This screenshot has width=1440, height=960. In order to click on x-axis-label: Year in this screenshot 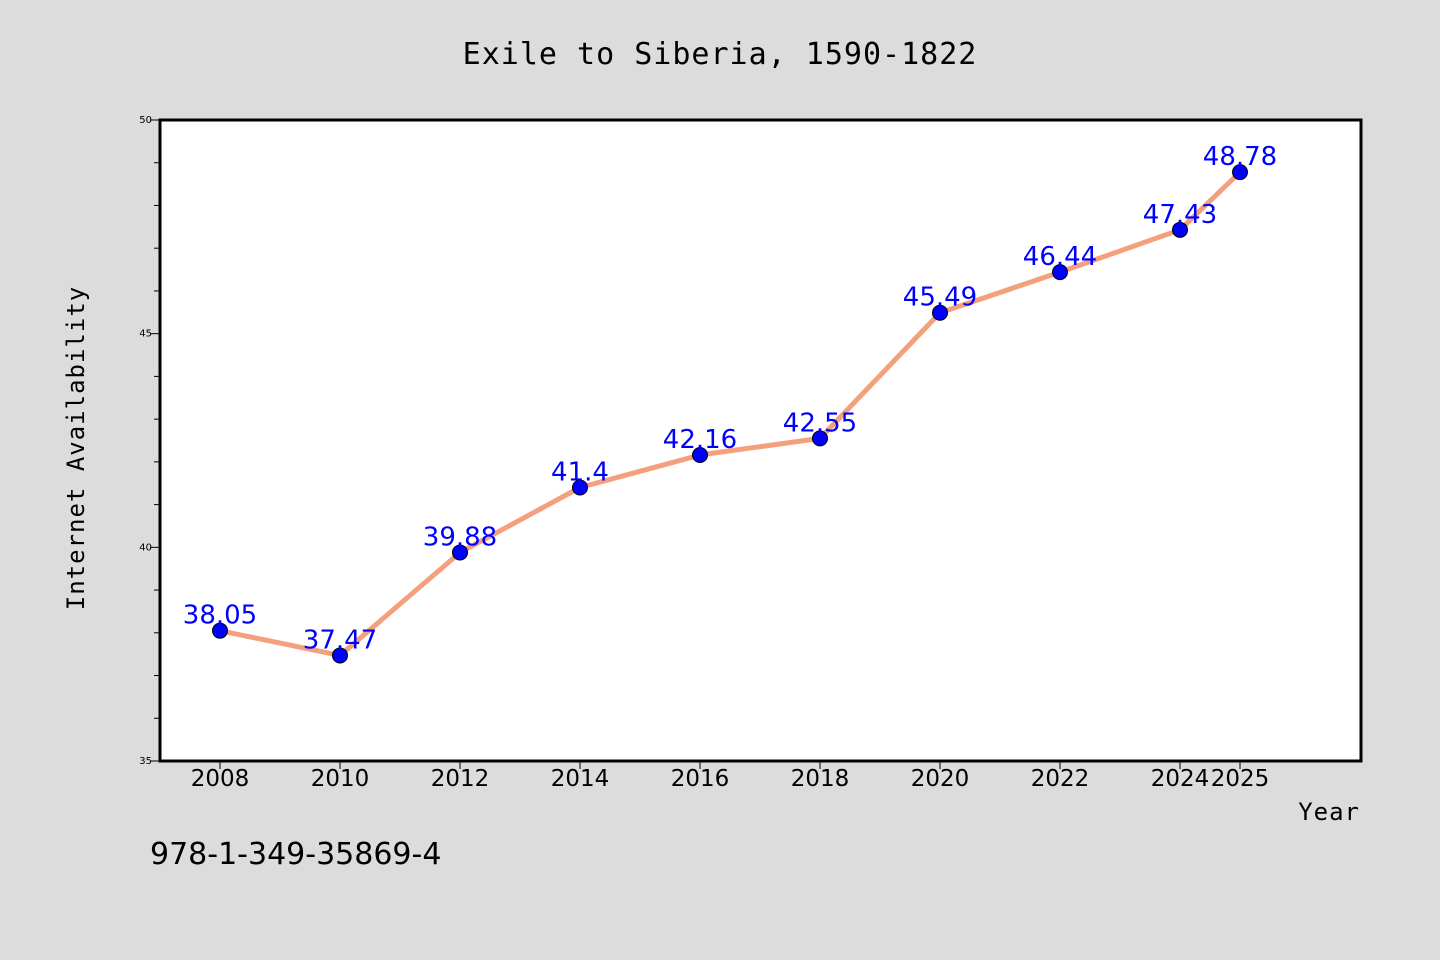, I will do `click(1329, 812)`.